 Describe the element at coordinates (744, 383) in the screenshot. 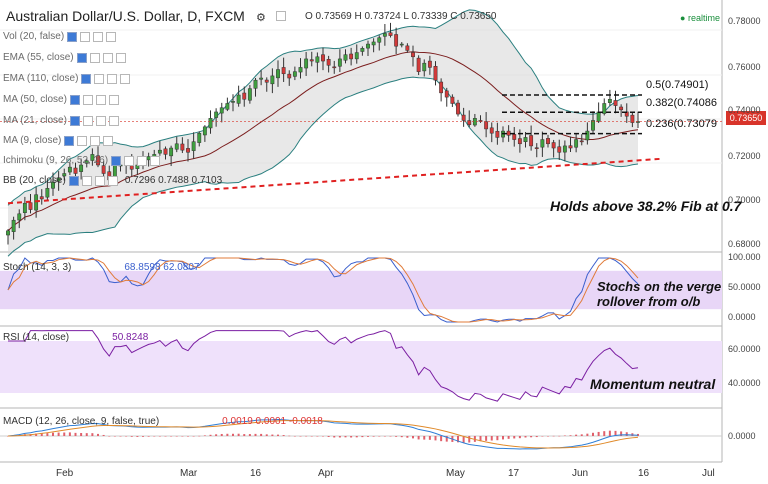

I see `y-tick: 40.0000` at that location.